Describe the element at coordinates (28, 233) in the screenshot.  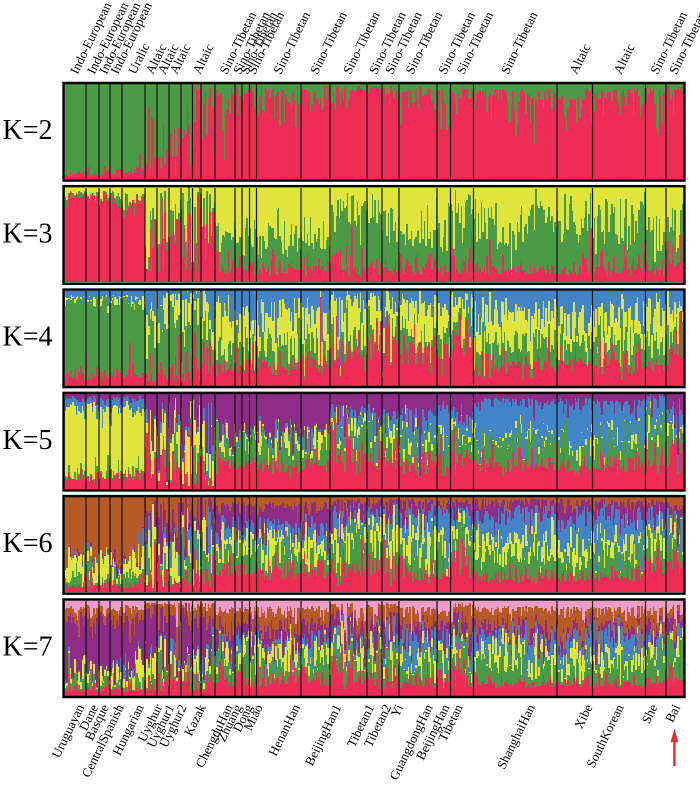
I see `svg-text: K=3` at that location.